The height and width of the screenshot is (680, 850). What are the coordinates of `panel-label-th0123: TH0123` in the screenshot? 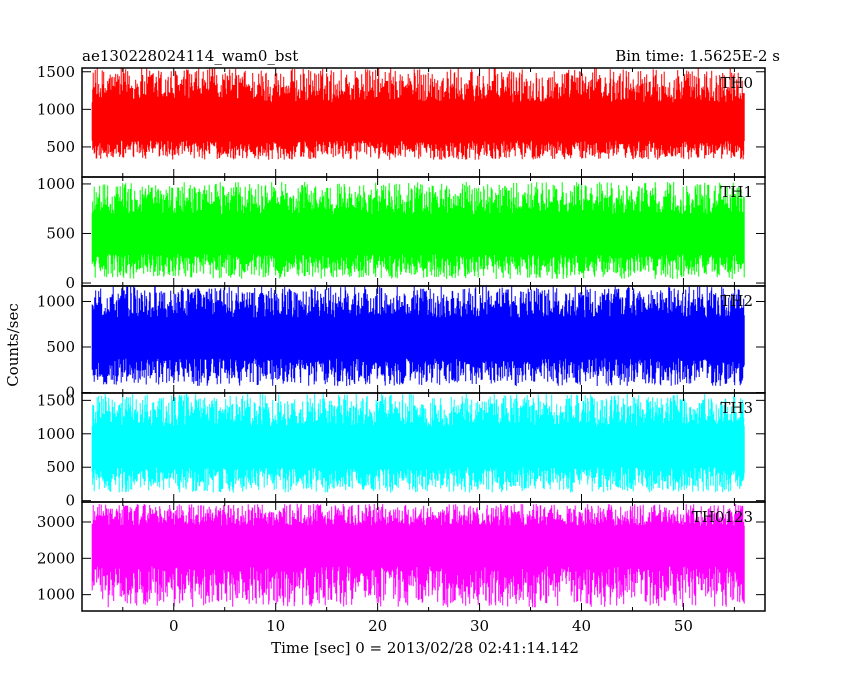 It's located at (722, 517).